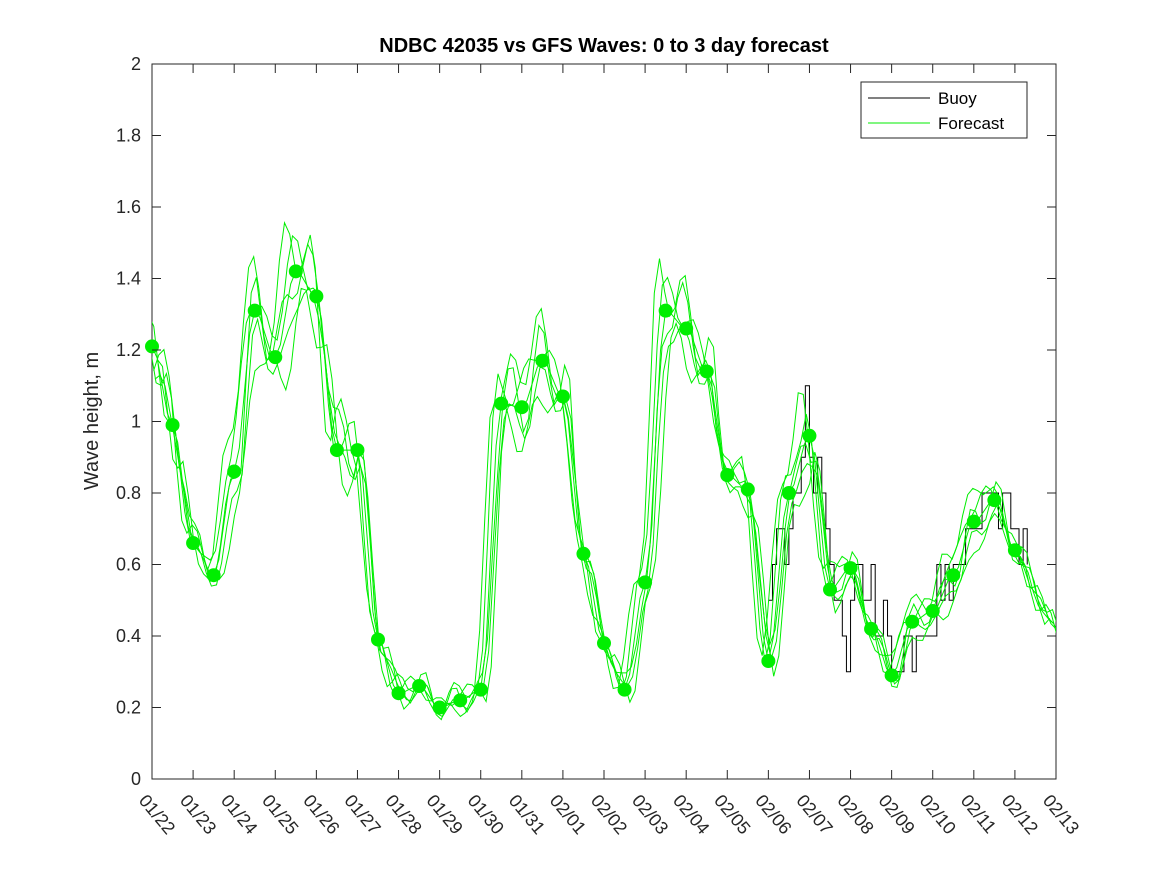 This screenshot has width=1167, height=875. What do you see at coordinates (136, 779) in the screenshot?
I see `y-tick-label: 0` at bounding box center [136, 779].